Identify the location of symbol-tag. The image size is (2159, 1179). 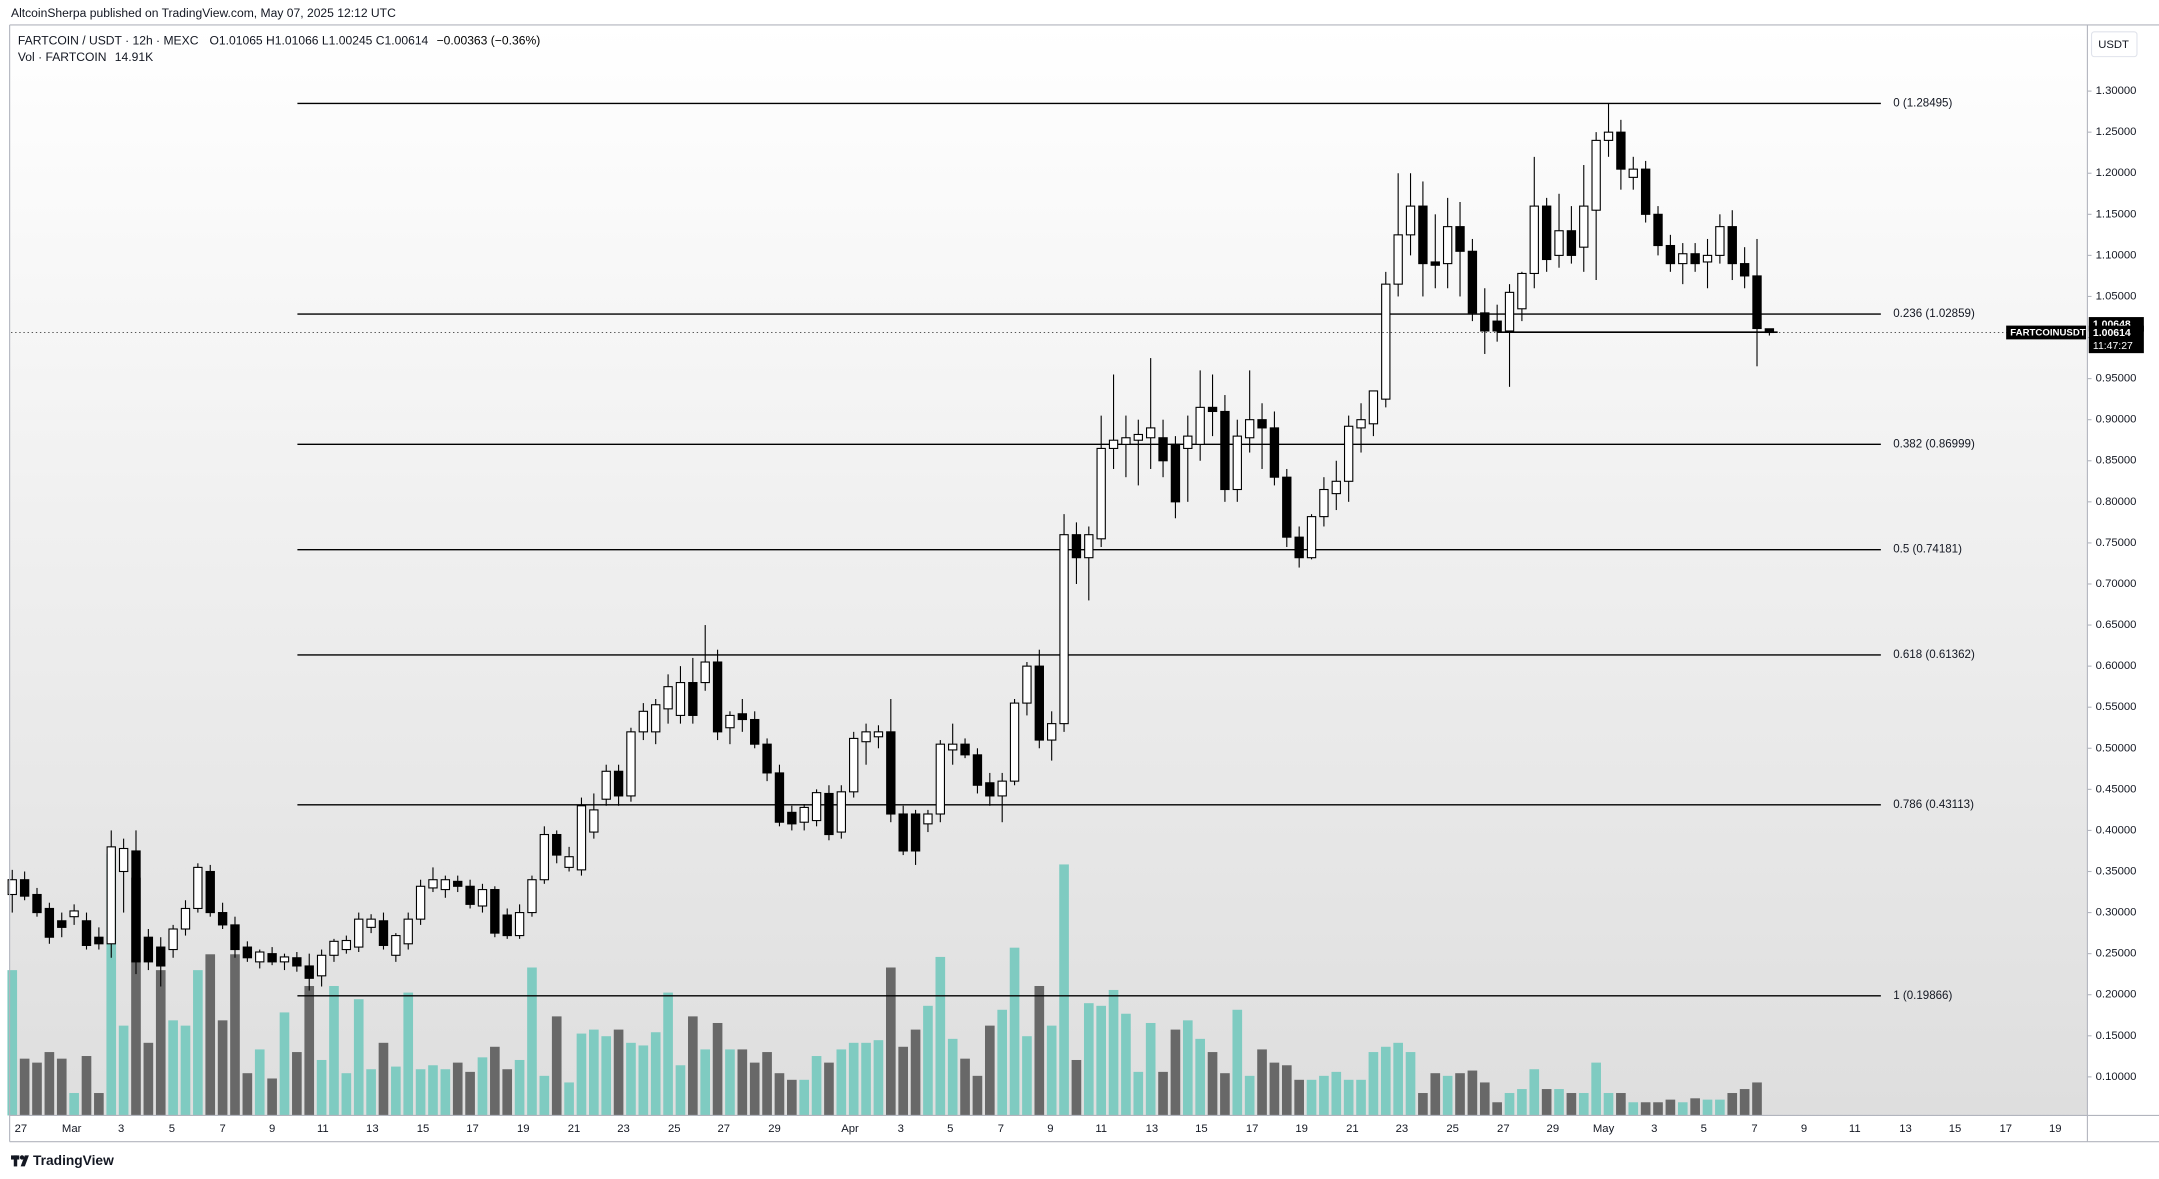
(2046, 332).